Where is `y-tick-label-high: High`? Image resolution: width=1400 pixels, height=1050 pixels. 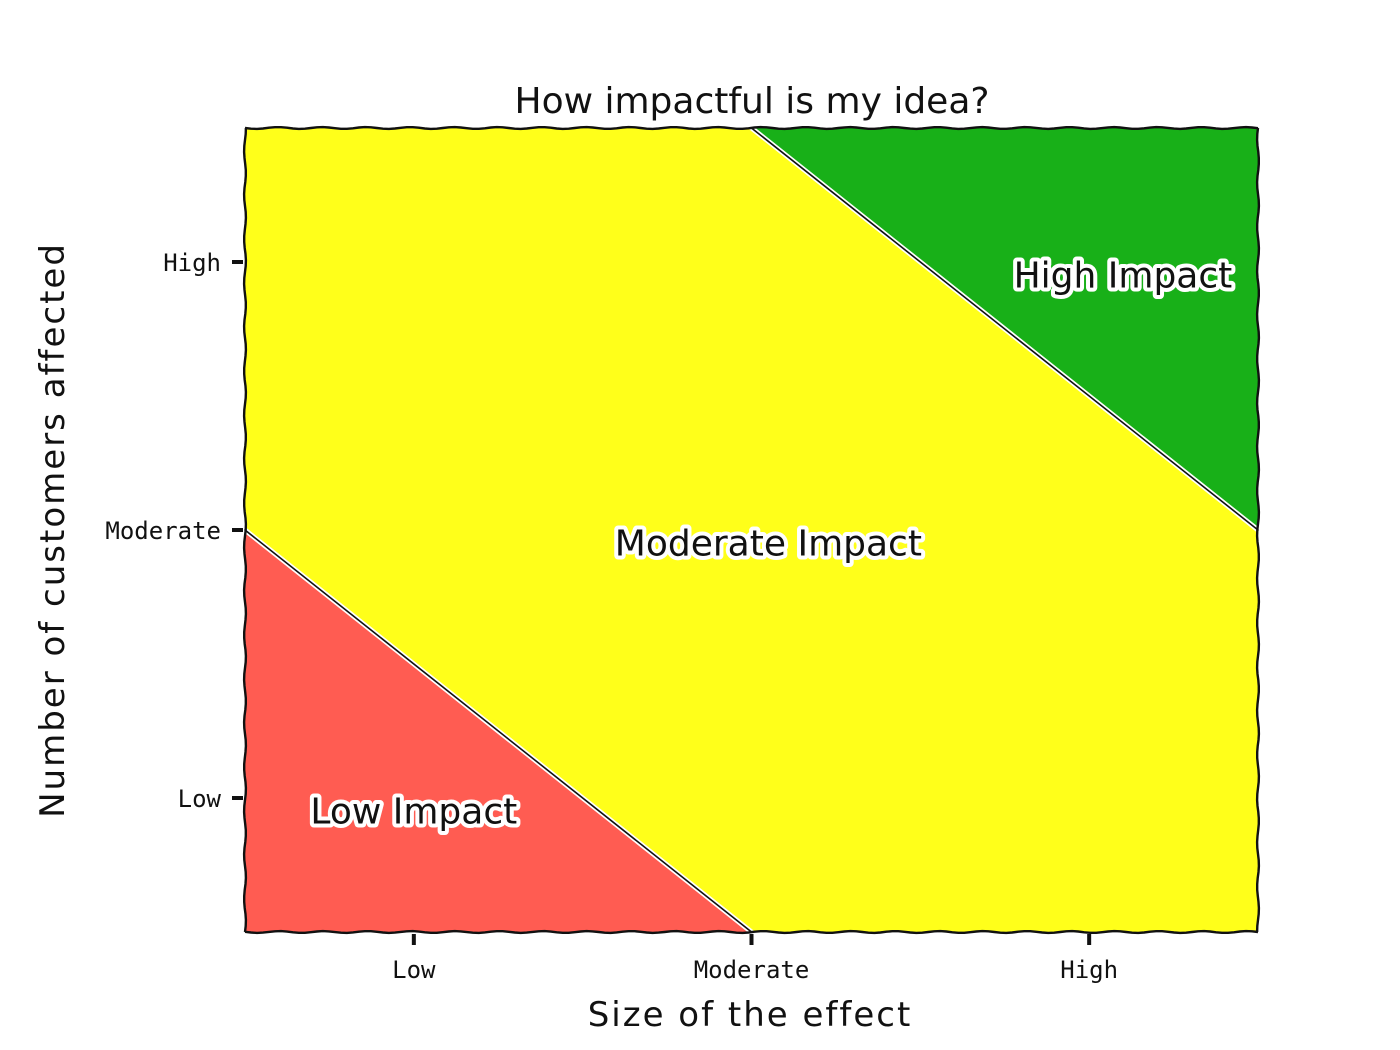 y-tick-label-high: High is located at coordinates (192, 263).